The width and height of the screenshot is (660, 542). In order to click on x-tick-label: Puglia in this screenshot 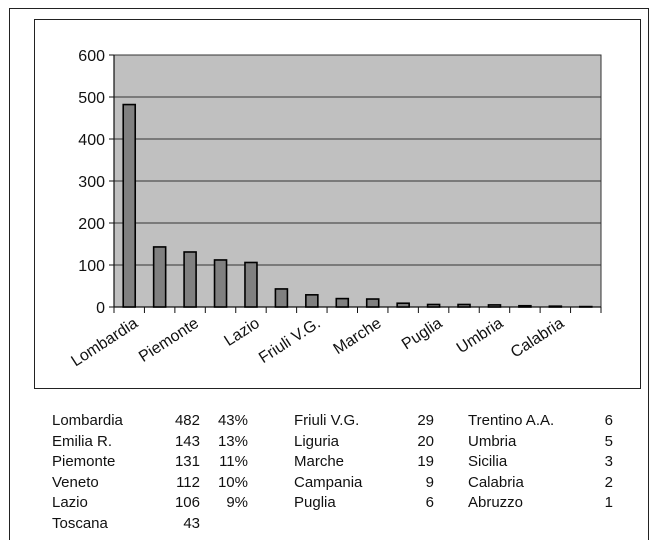, I will do `click(422, 334)`.